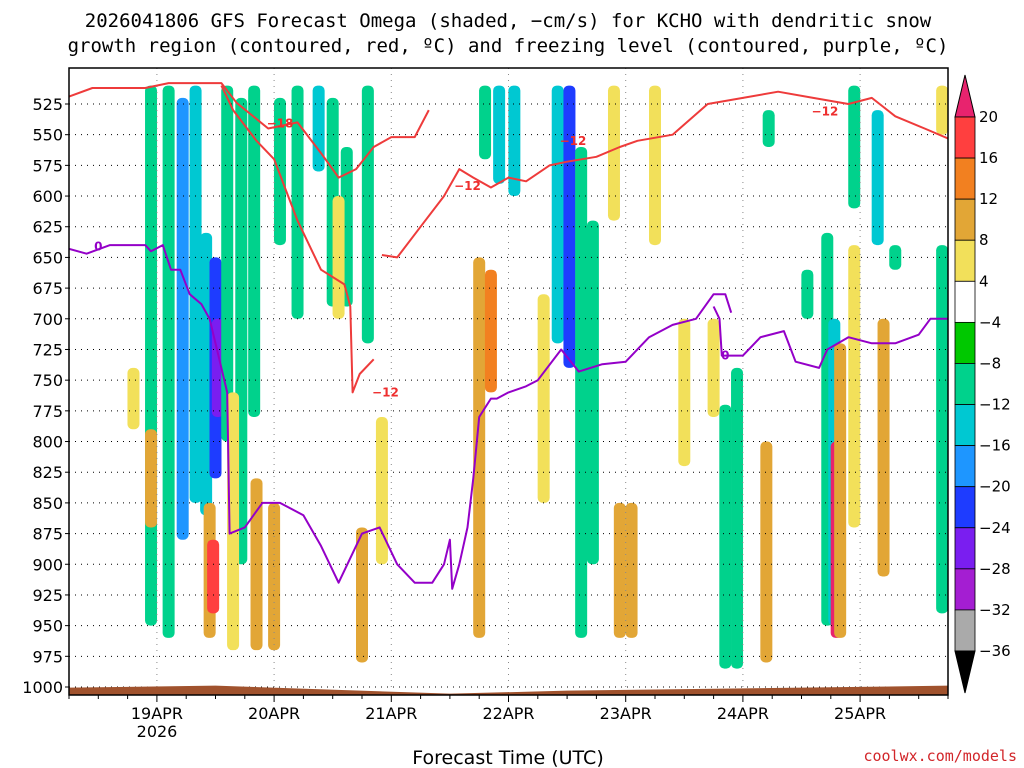  I want to click on y-tick-label: 675, so click(47, 288).